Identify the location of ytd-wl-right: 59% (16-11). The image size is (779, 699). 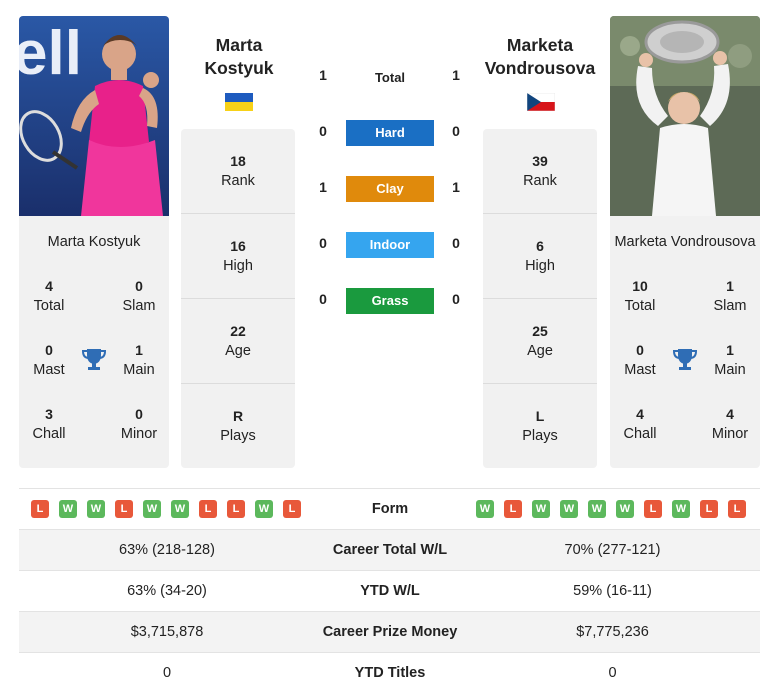
(612, 591).